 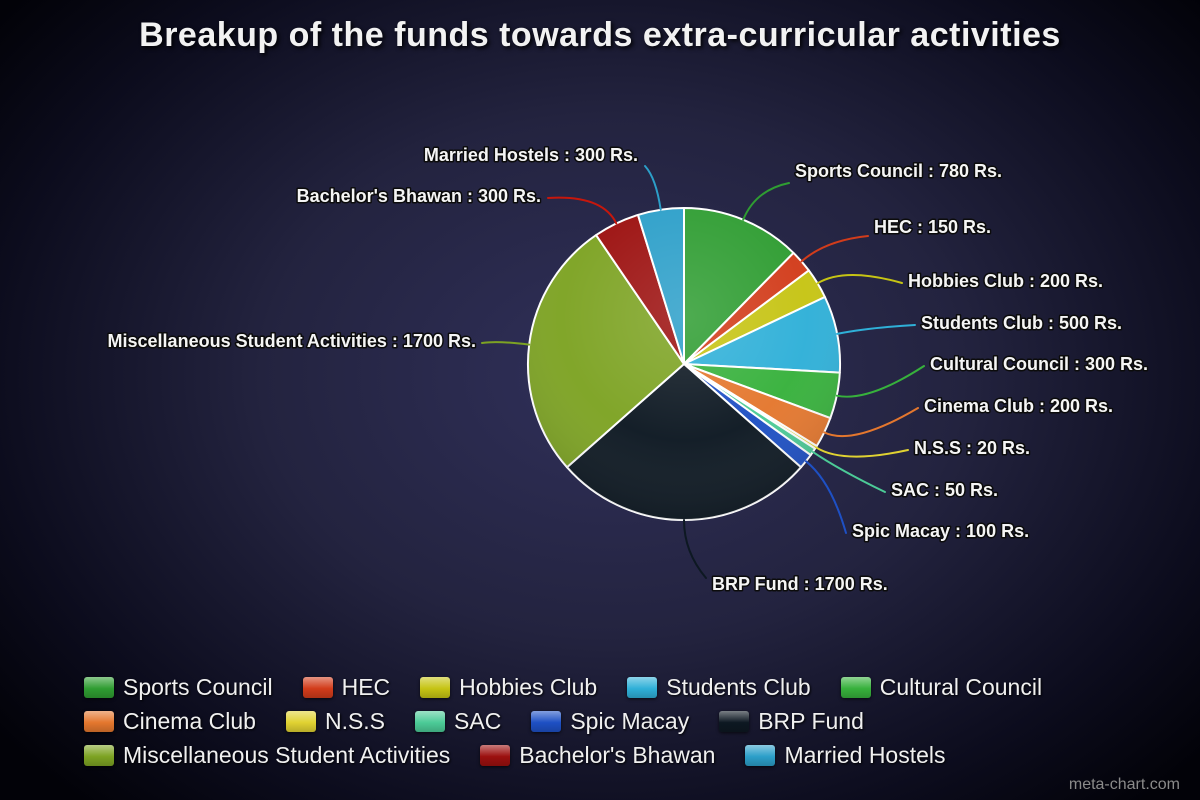 What do you see at coordinates (972, 448) in the screenshot?
I see `slice-label-n-s-s: N.S.S : 20 Rs.` at bounding box center [972, 448].